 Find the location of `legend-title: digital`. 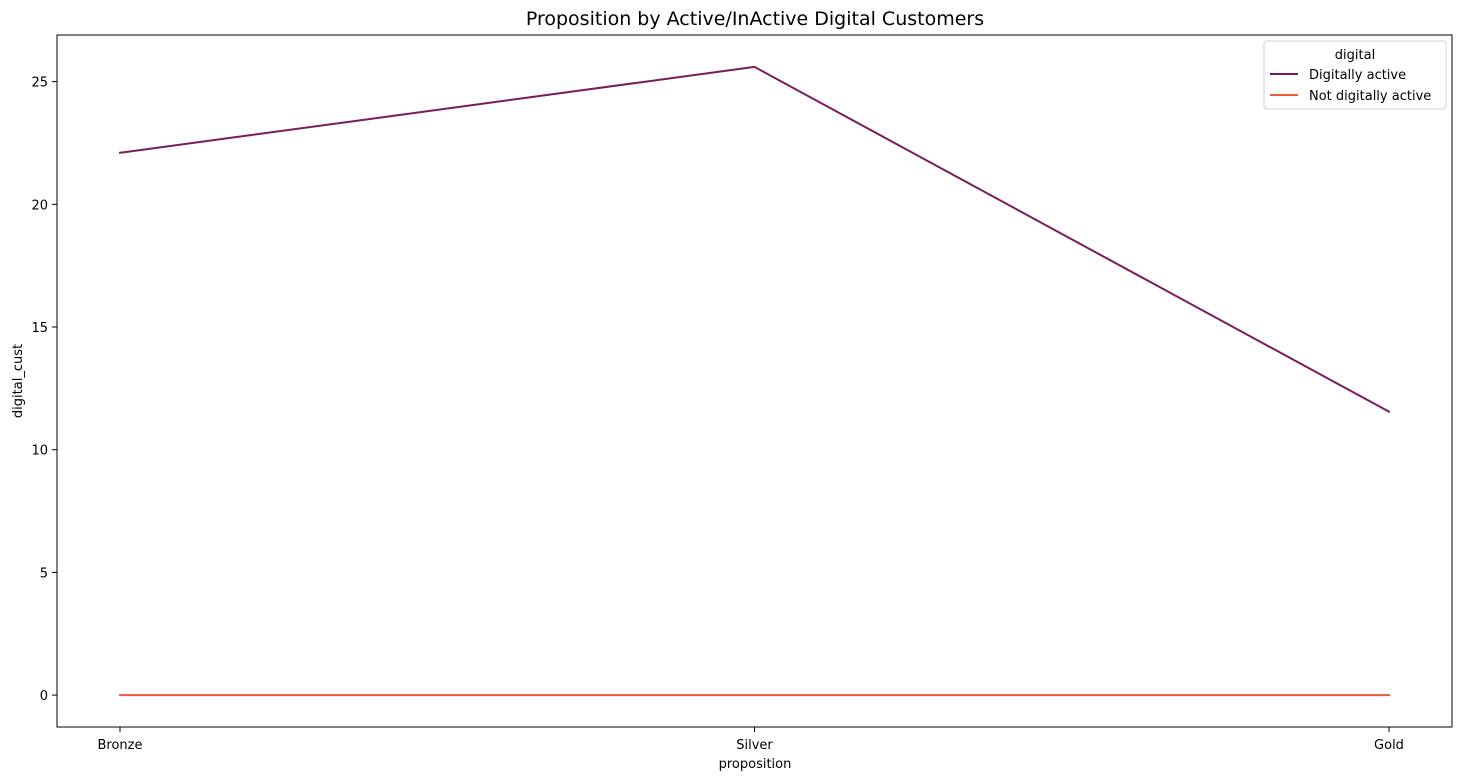

legend-title: digital is located at coordinates (1355, 55).